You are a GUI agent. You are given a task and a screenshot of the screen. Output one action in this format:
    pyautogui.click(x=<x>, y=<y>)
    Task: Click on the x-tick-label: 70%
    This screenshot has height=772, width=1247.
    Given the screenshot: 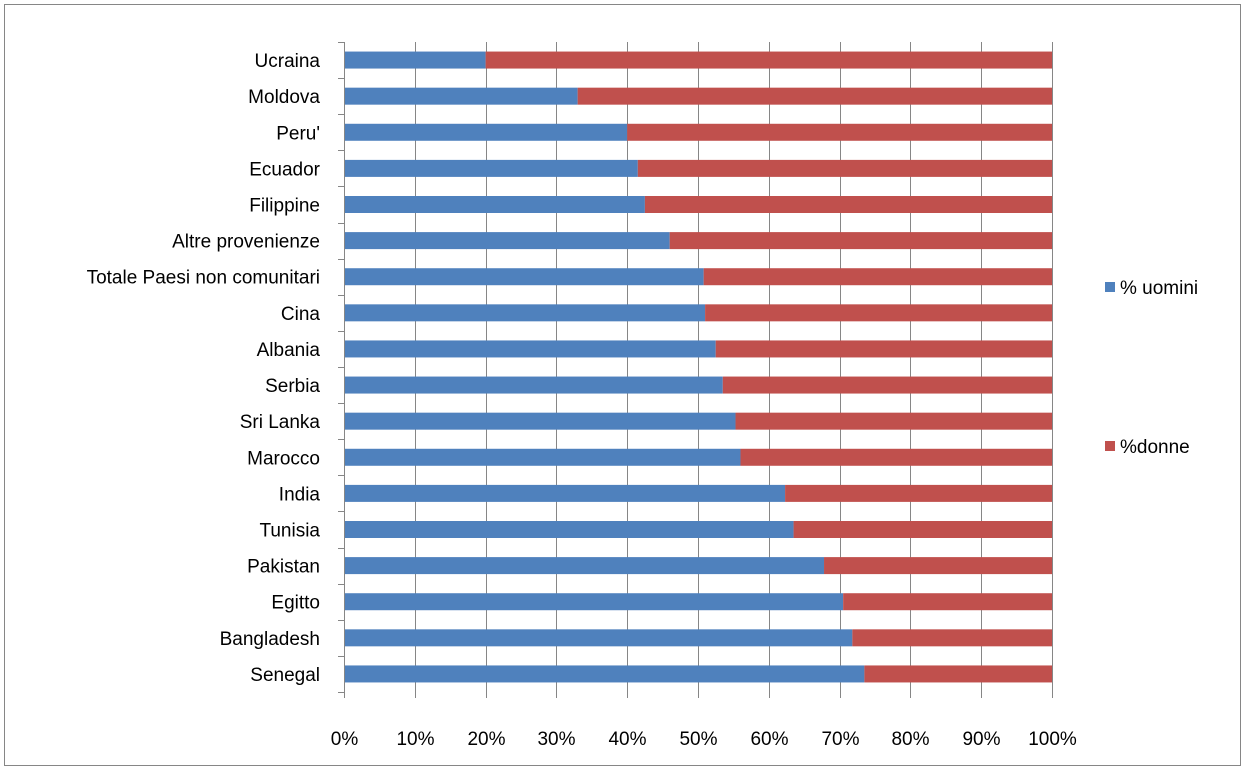 What is the action you would take?
    pyautogui.click(x=840, y=739)
    